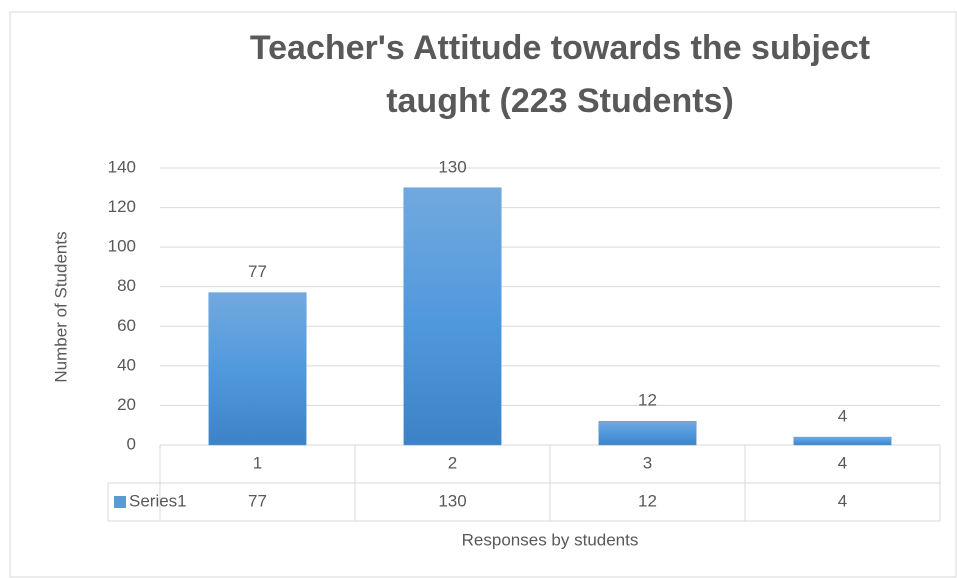  I want to click on x-tick-label: 2, so click(452, 462).